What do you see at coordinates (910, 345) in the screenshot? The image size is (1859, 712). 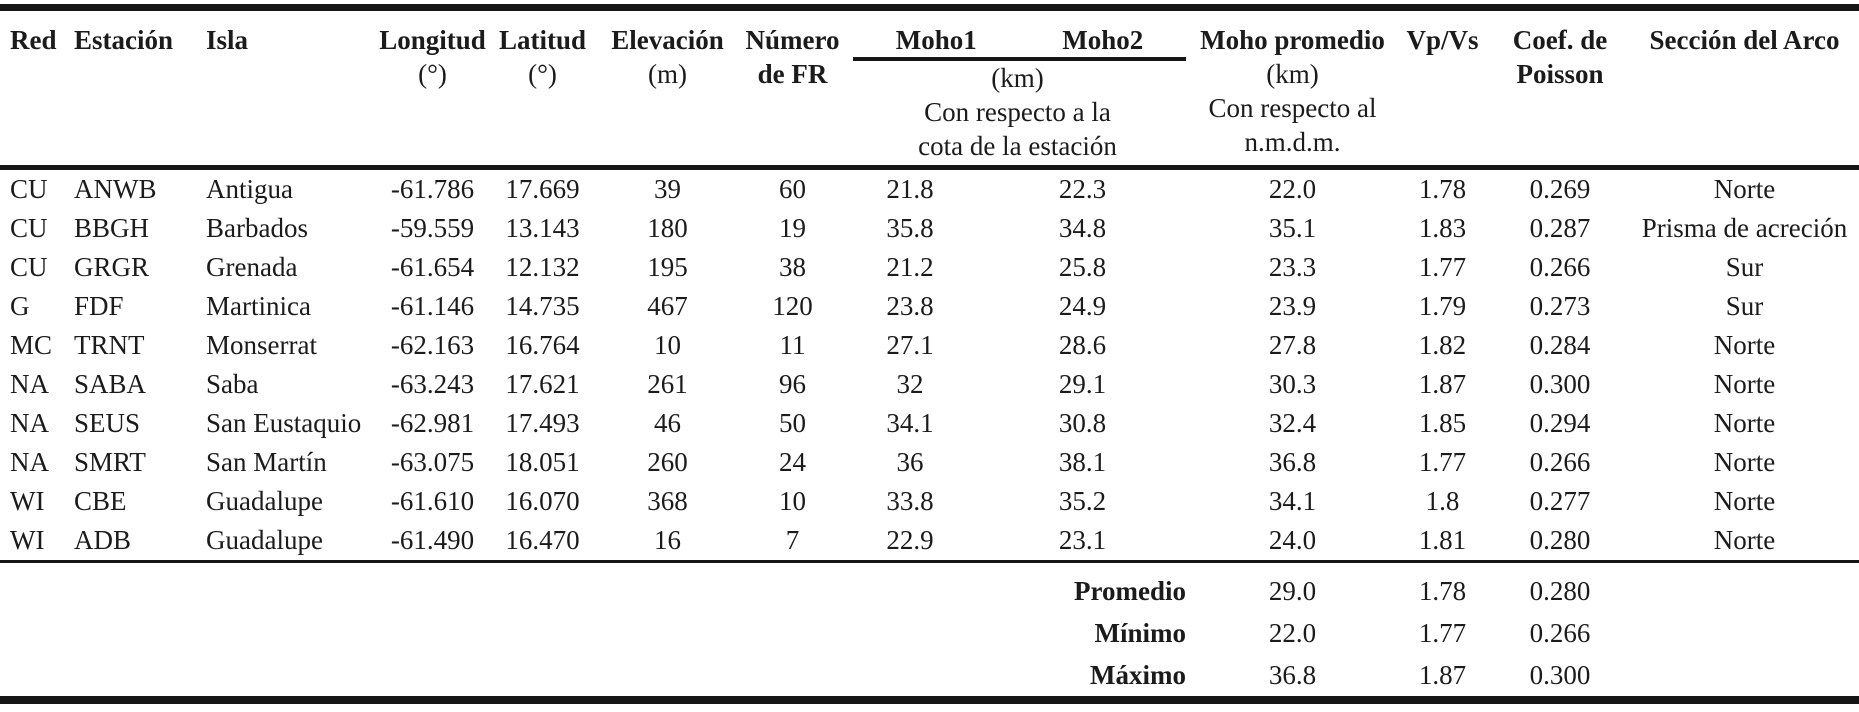 I see `cell-moho1: 27.1` at bounding box center [910, 345].